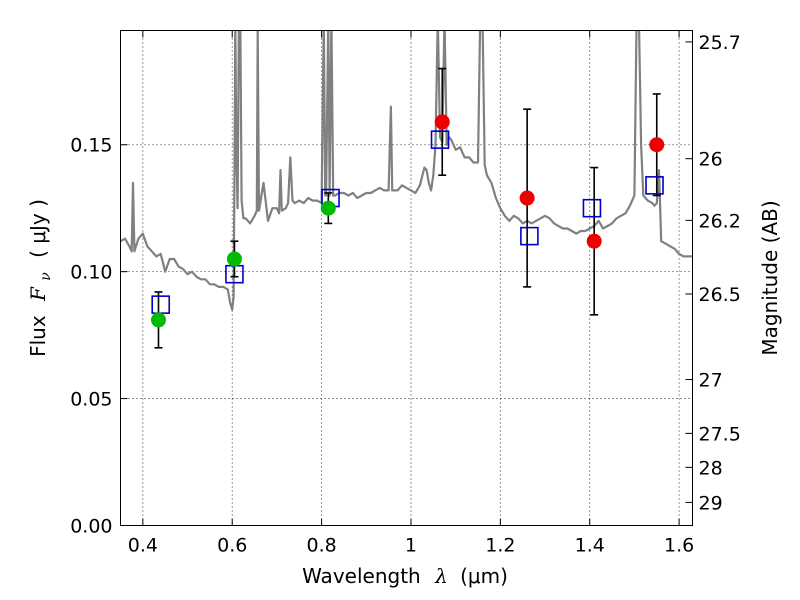 The image size is (800, 600). What do you see at coordinates (590, 546) in the screenshot?
I see `x-tick-label: 1.4` at bounding box center [590, 546].